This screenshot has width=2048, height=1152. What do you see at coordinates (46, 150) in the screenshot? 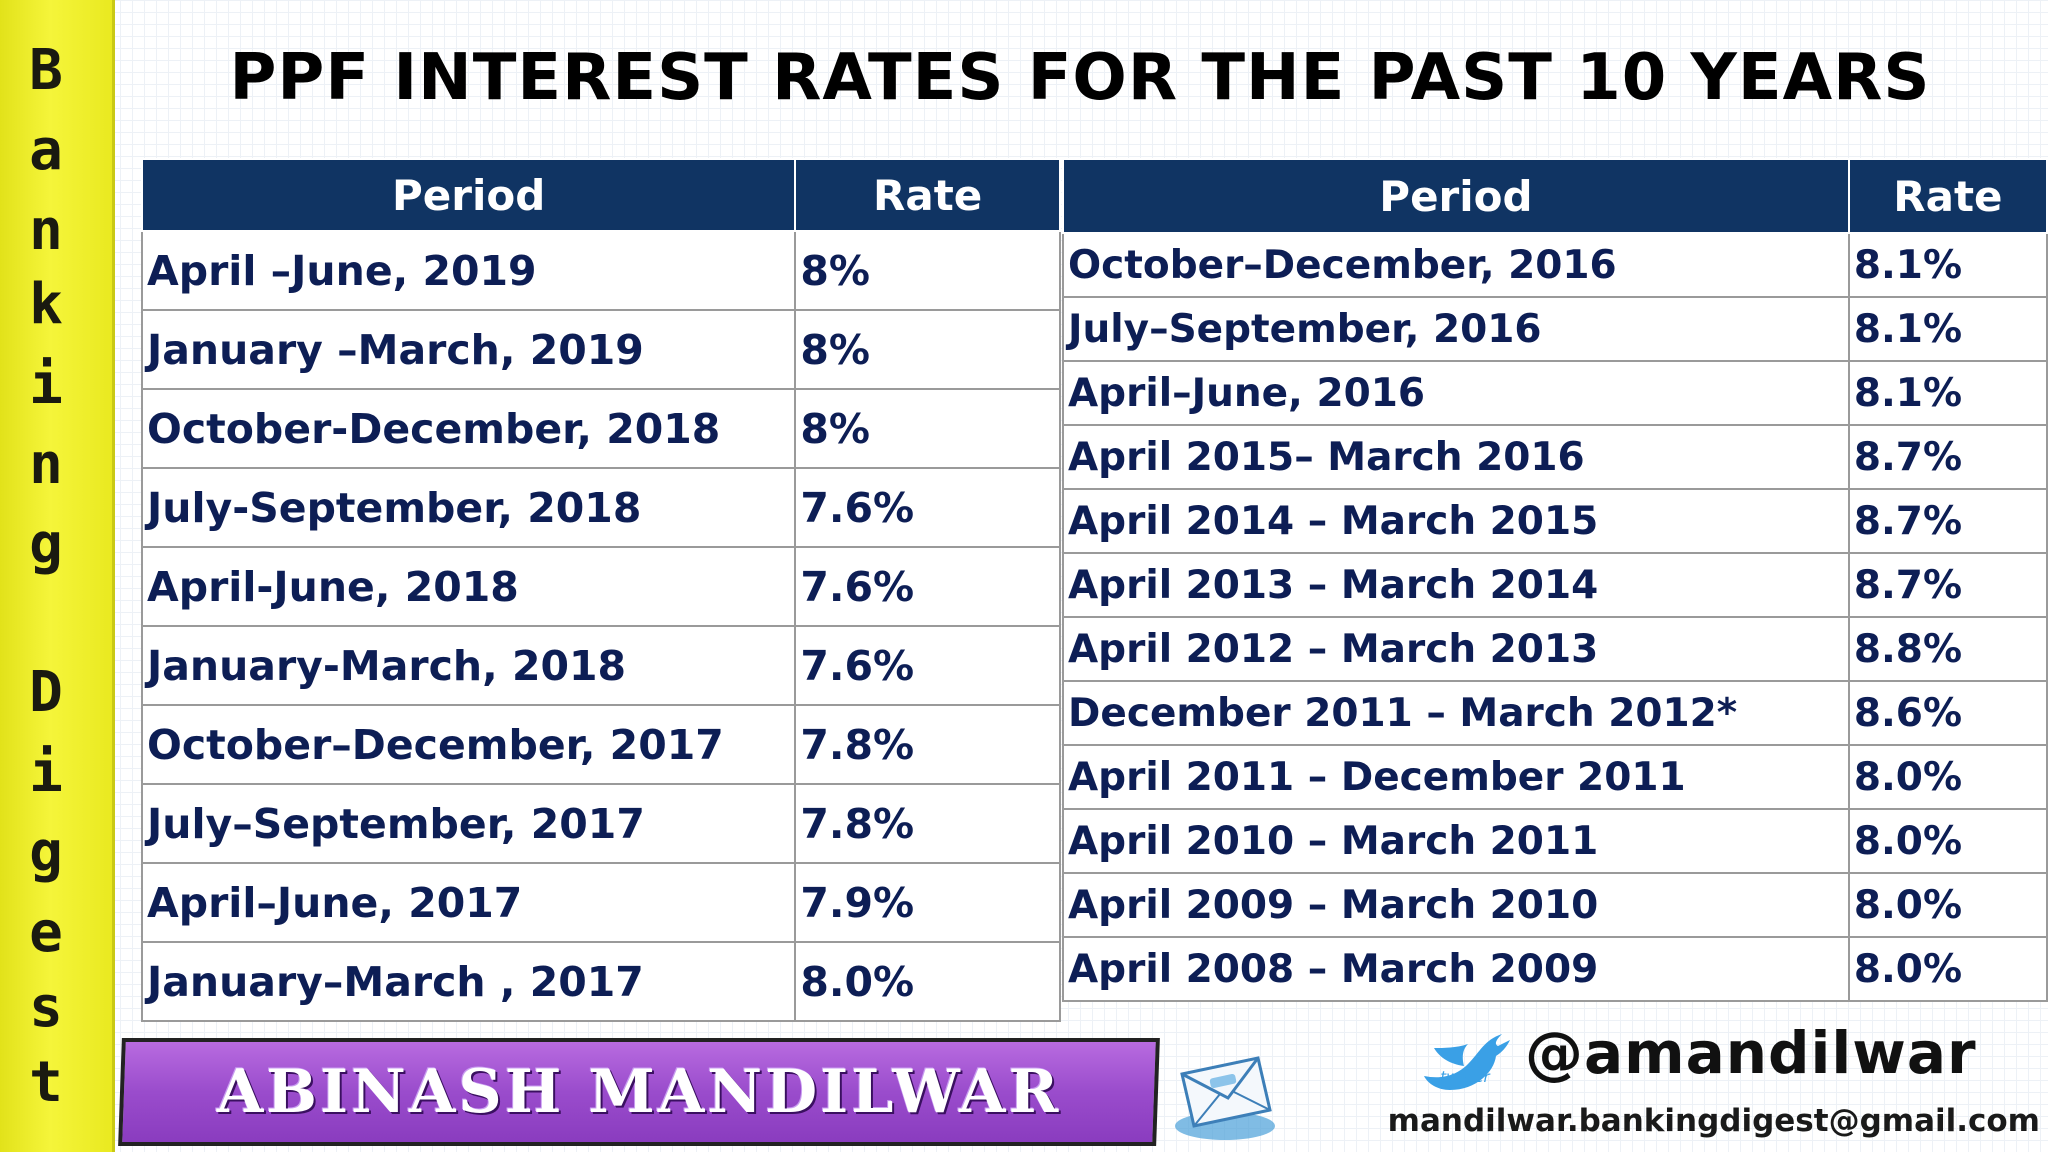
I see `side-letter: a` at bounding box center [46, 150].